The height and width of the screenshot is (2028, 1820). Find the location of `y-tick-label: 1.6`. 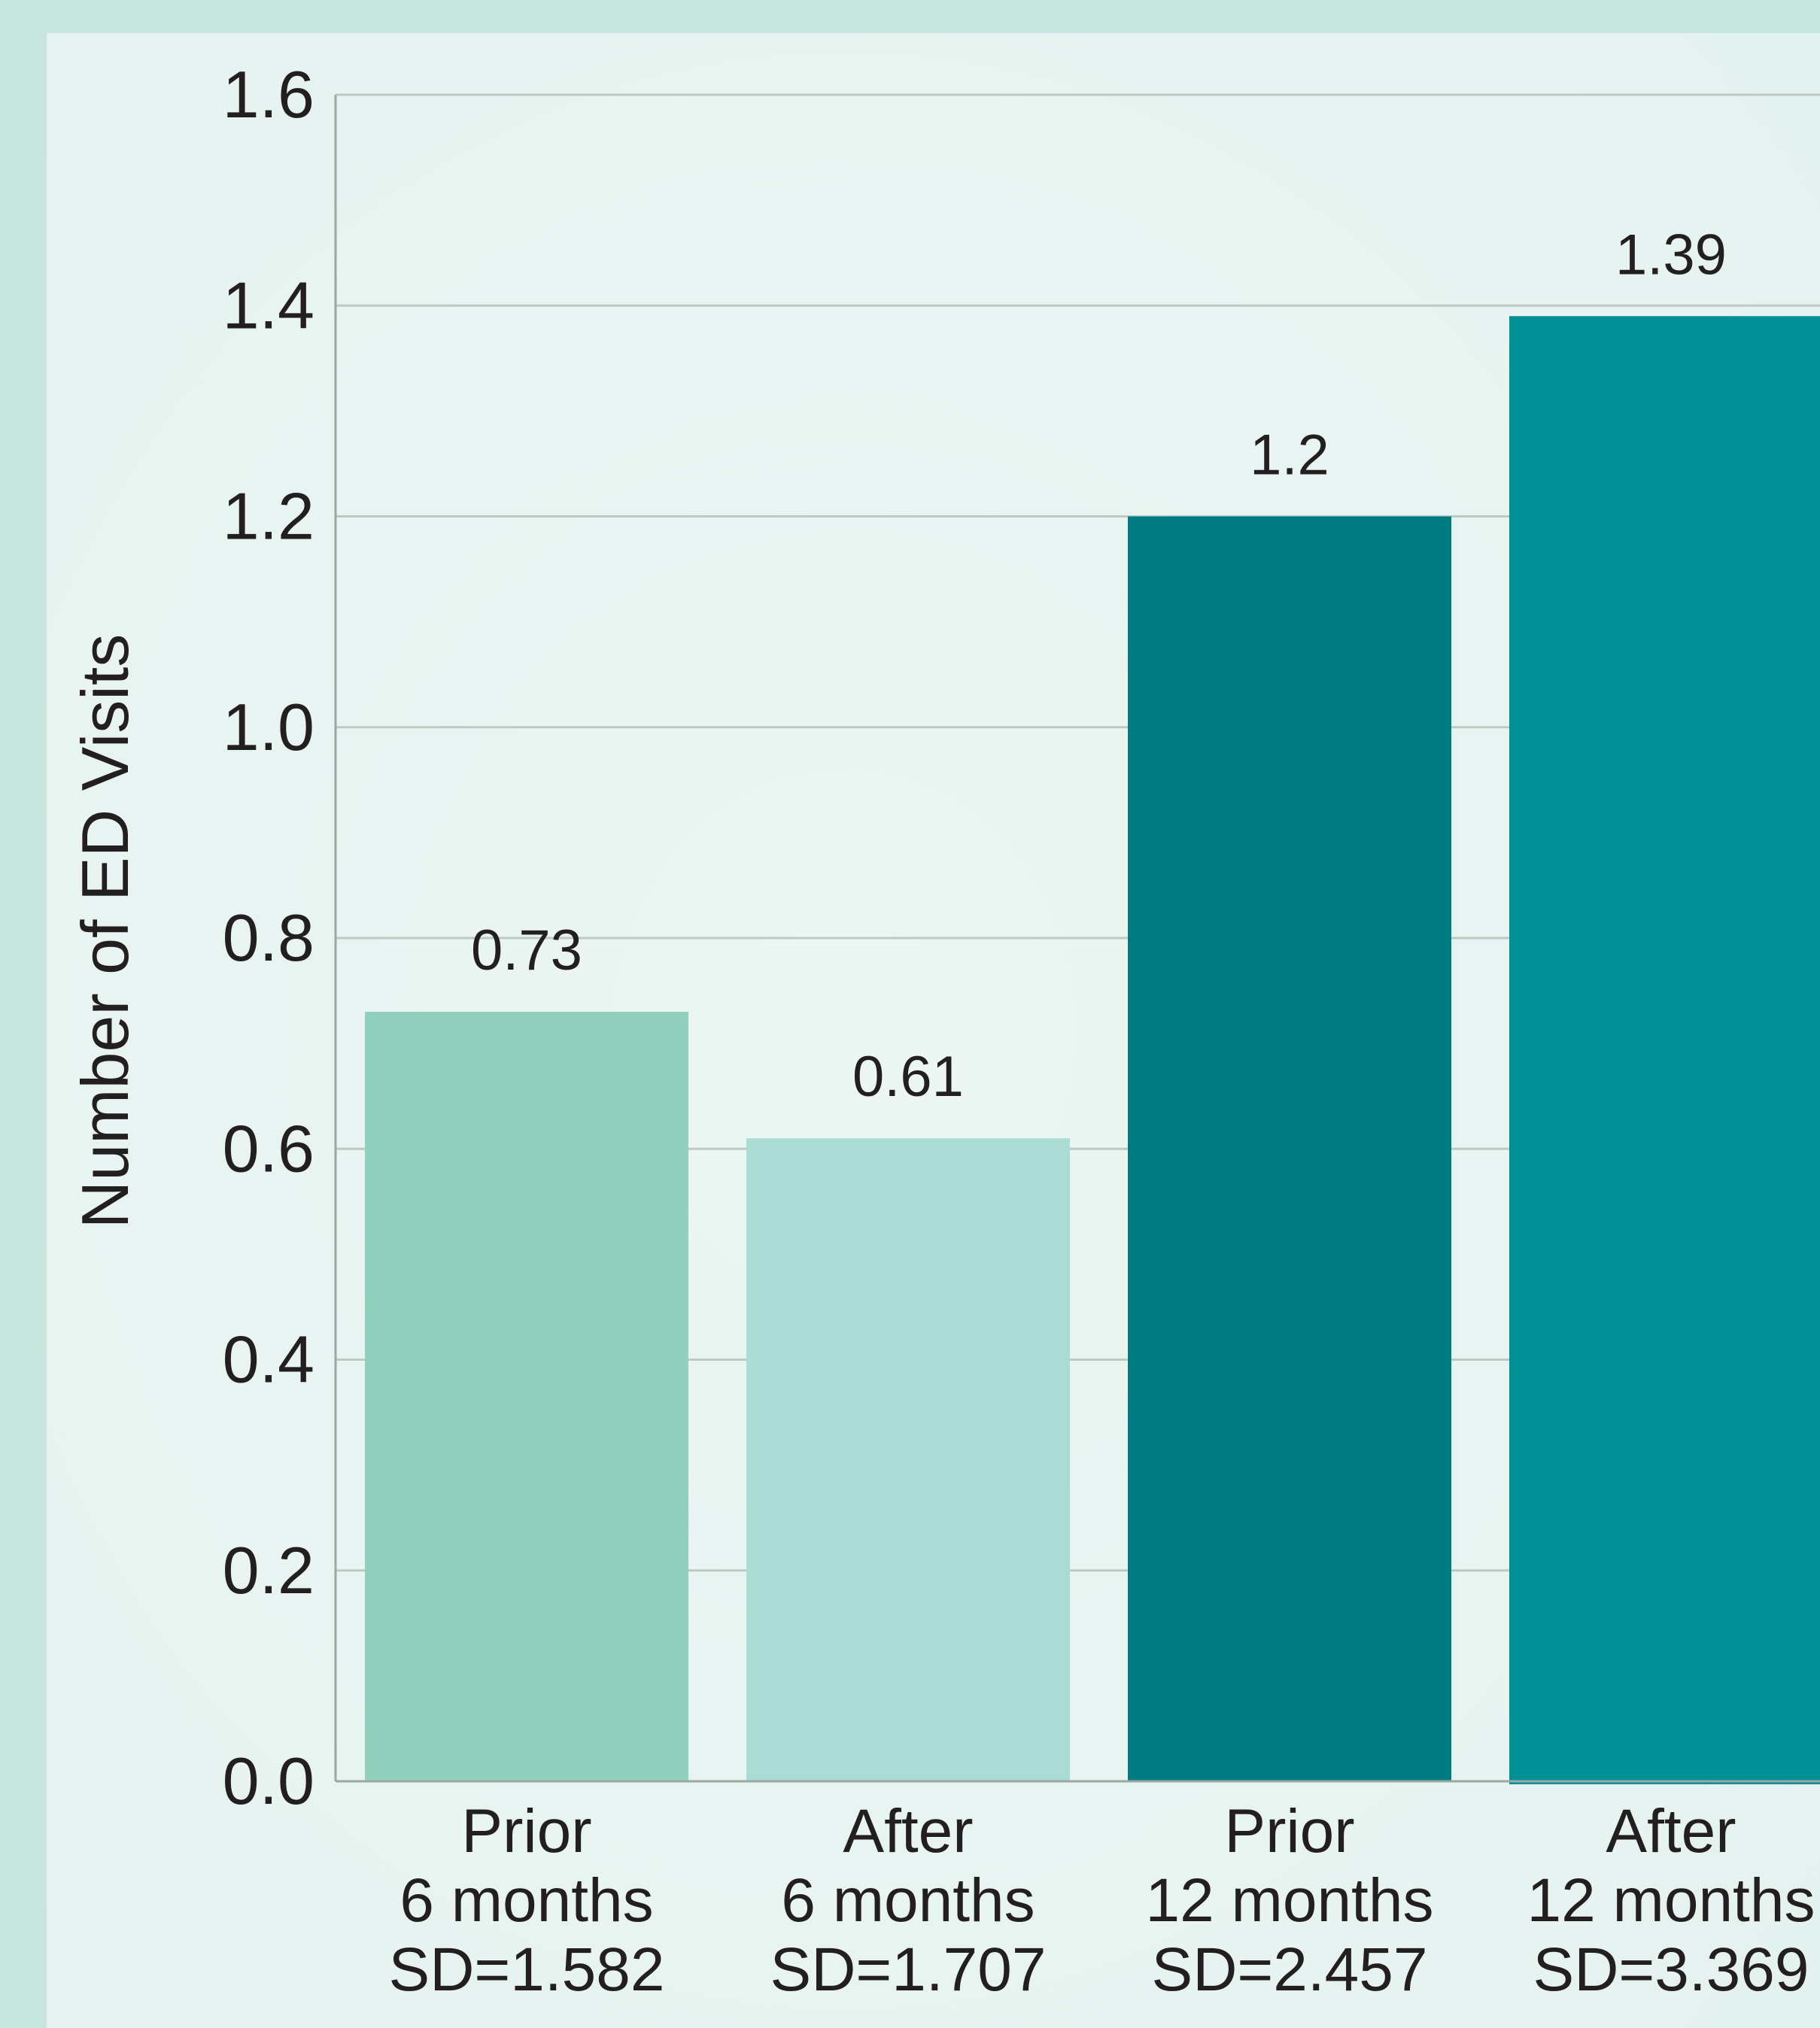

y-tick-label: 1.6 is located at coordinates (268, 94).